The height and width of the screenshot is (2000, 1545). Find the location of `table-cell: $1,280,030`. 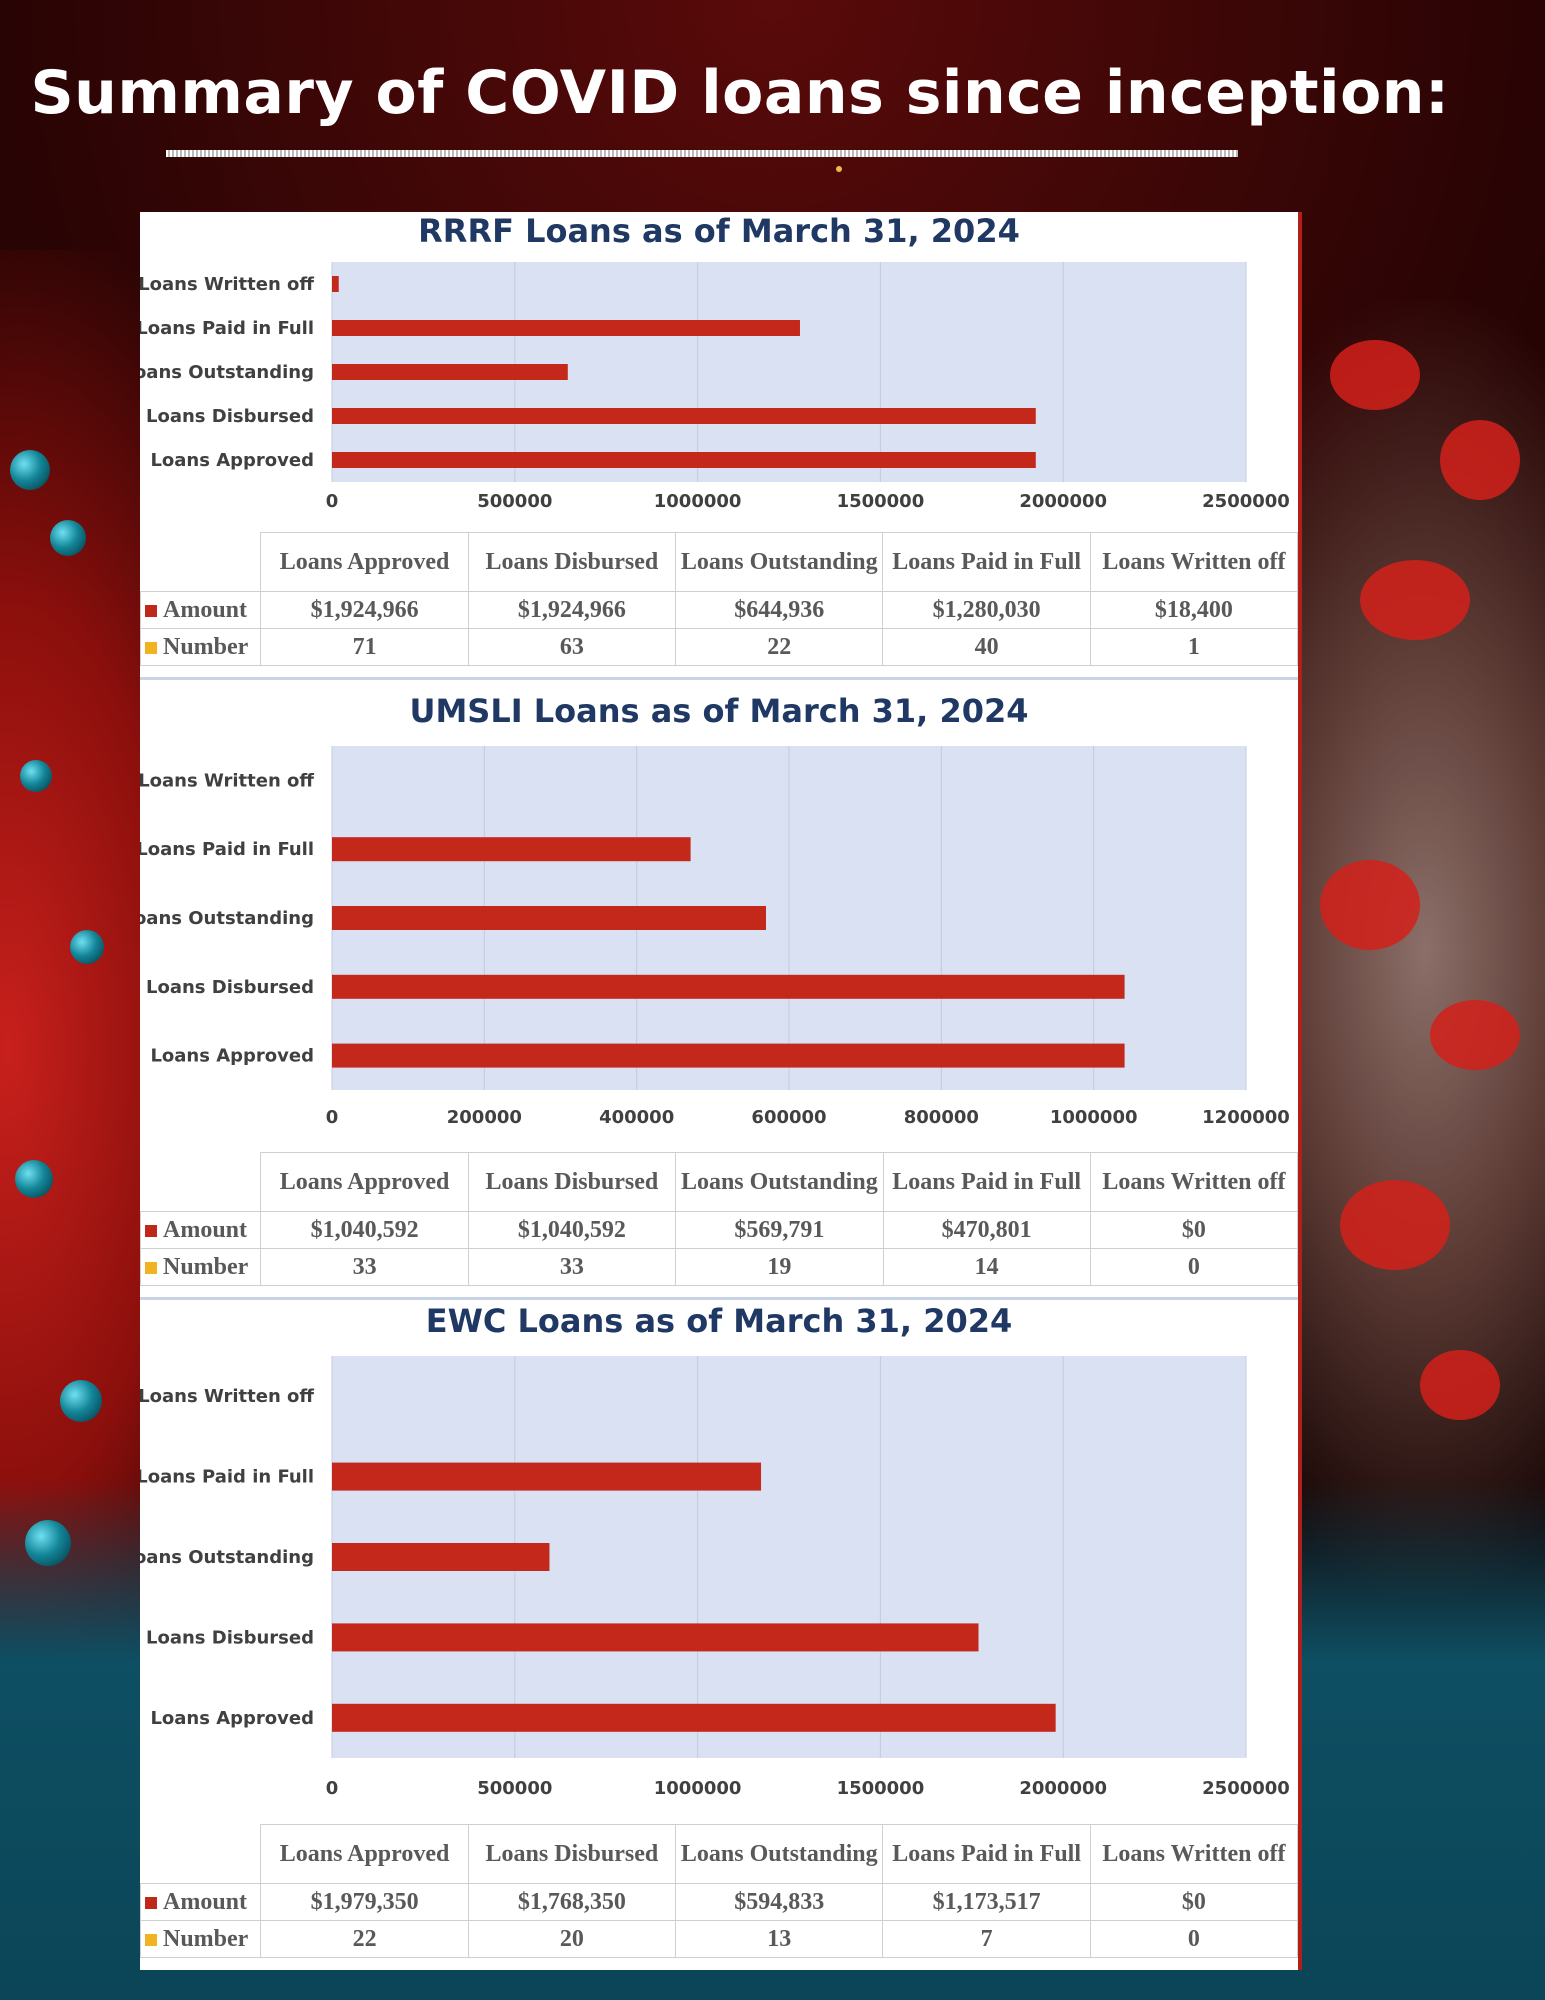

table-cell: $1,280,030 is located at coordinates (986, 610).